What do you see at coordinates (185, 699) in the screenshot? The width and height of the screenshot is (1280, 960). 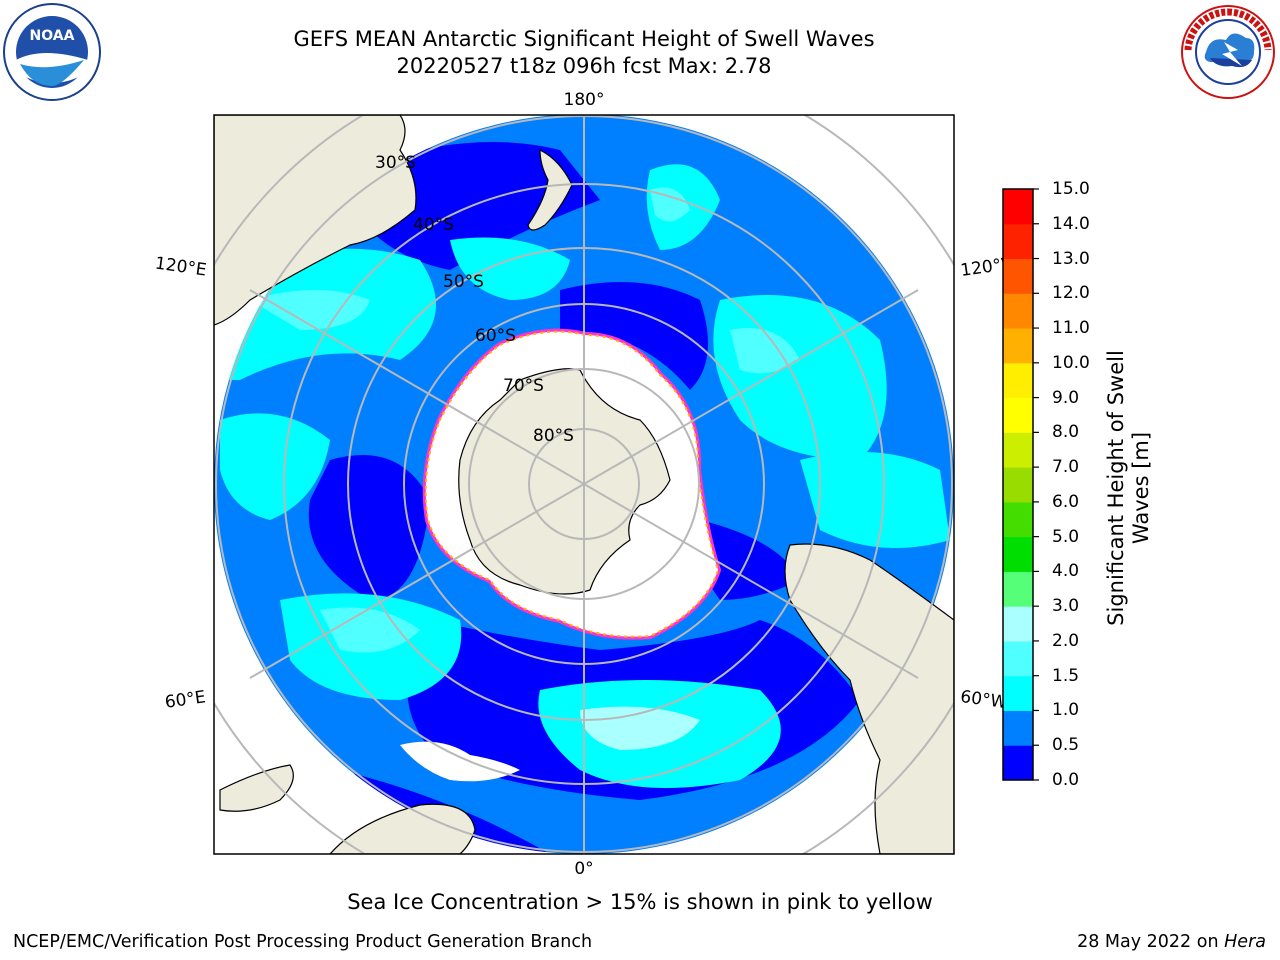 I see `lon-label-60e: 60°E` at bounding box center [185, 699].